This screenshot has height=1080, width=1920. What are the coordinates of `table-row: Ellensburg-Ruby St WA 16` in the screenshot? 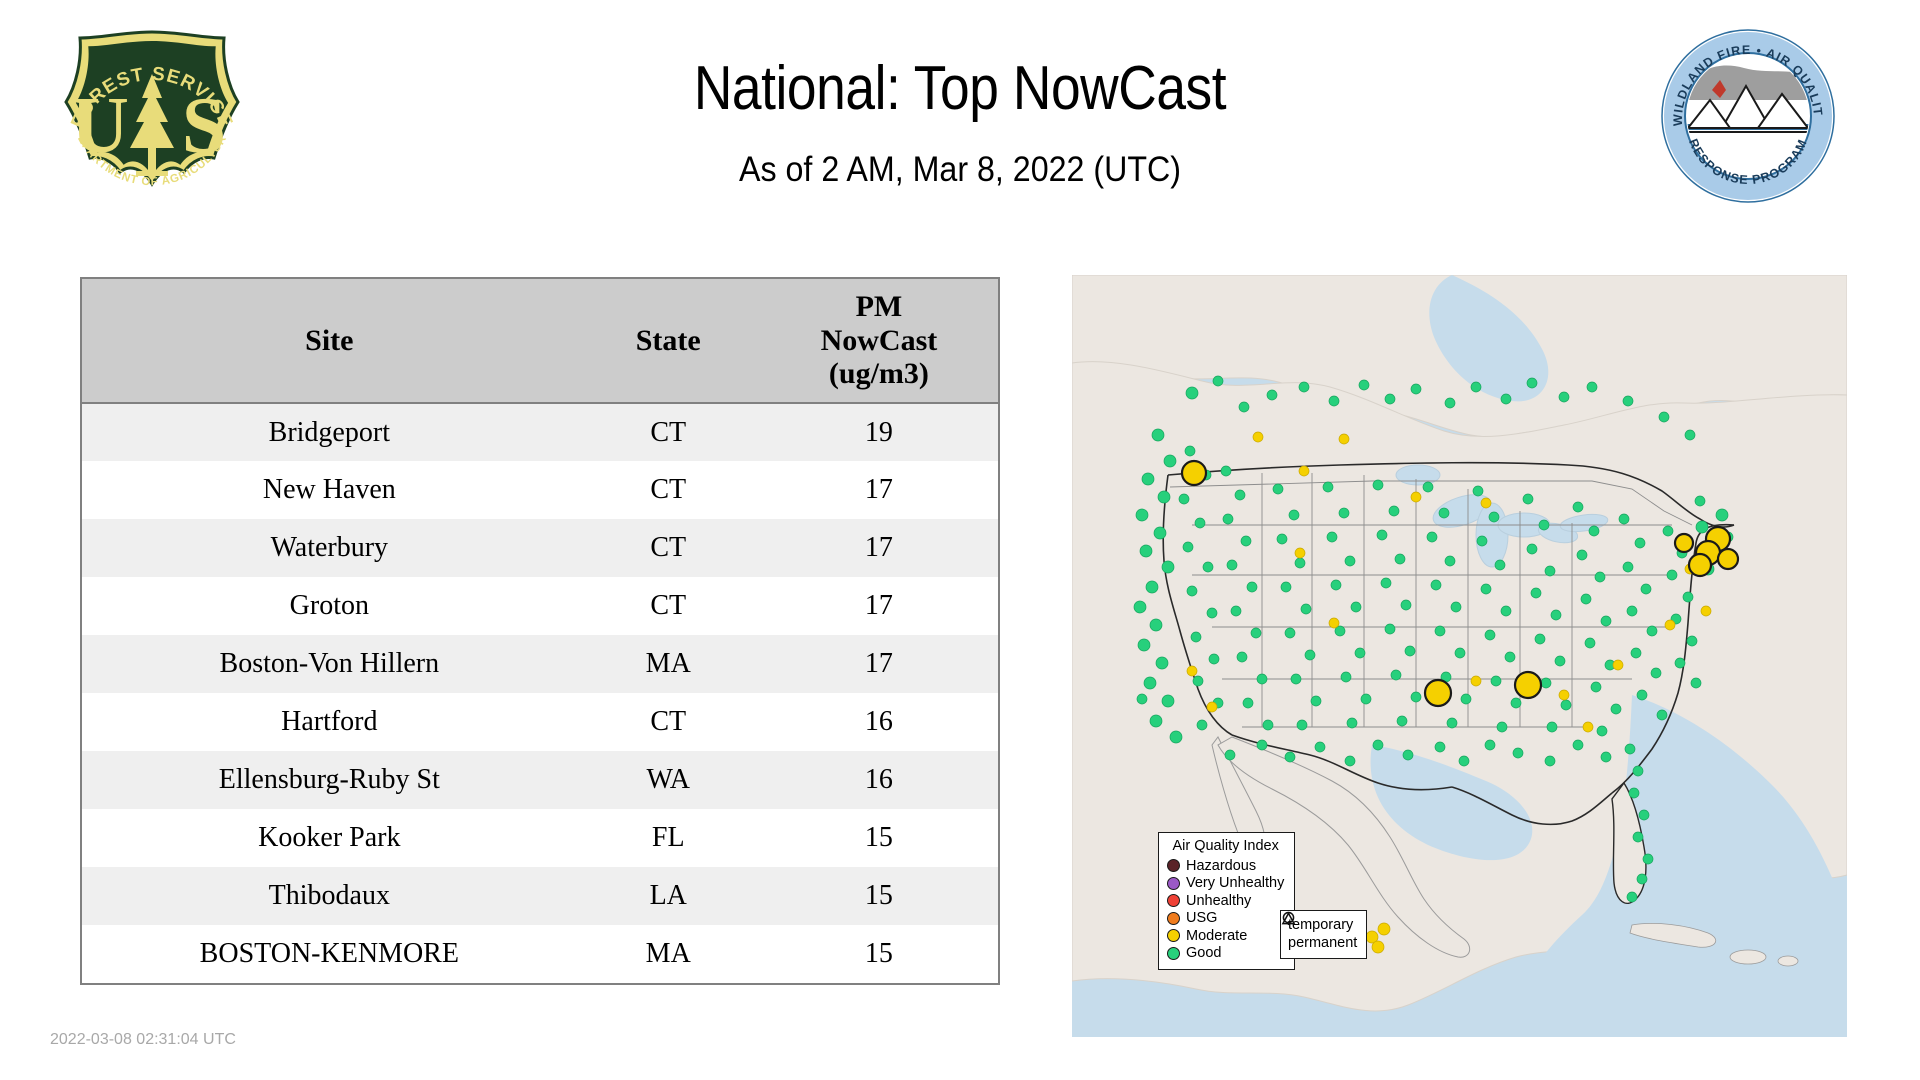 It's located at (540, 780).